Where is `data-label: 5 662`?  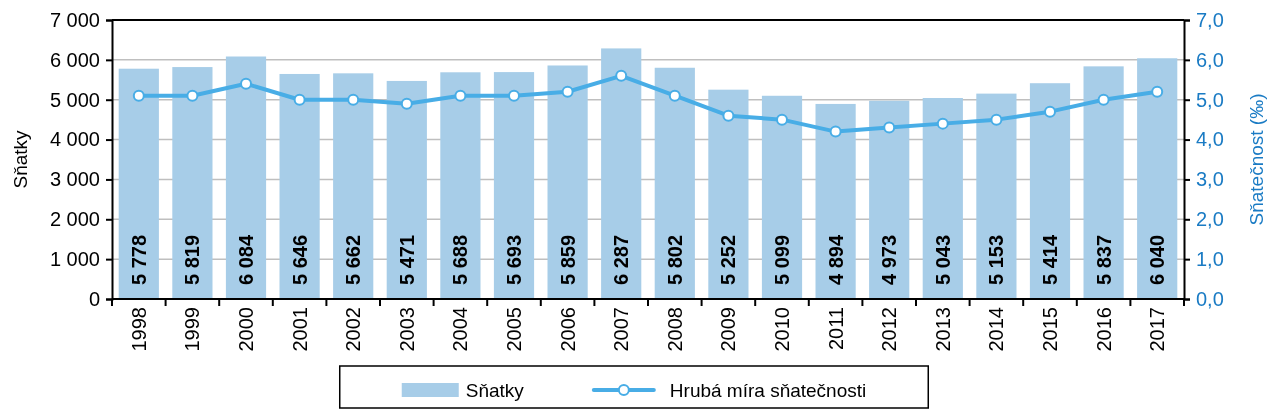
data-label: 5 662 is located at coordinates (353, 259).